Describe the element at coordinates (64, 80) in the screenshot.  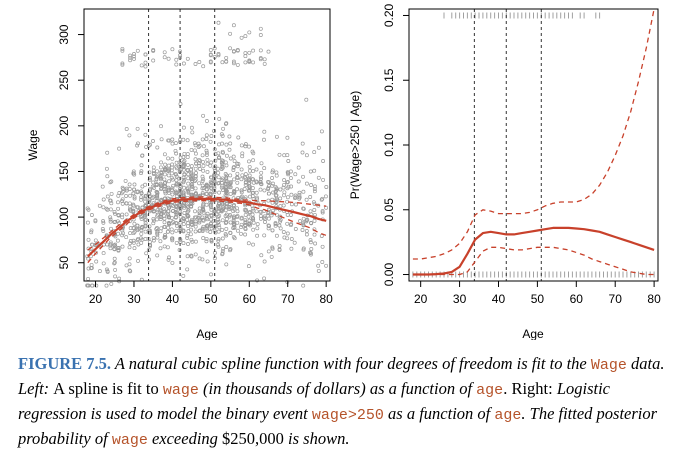
I see `left-y-tick-label: 250` at that location.